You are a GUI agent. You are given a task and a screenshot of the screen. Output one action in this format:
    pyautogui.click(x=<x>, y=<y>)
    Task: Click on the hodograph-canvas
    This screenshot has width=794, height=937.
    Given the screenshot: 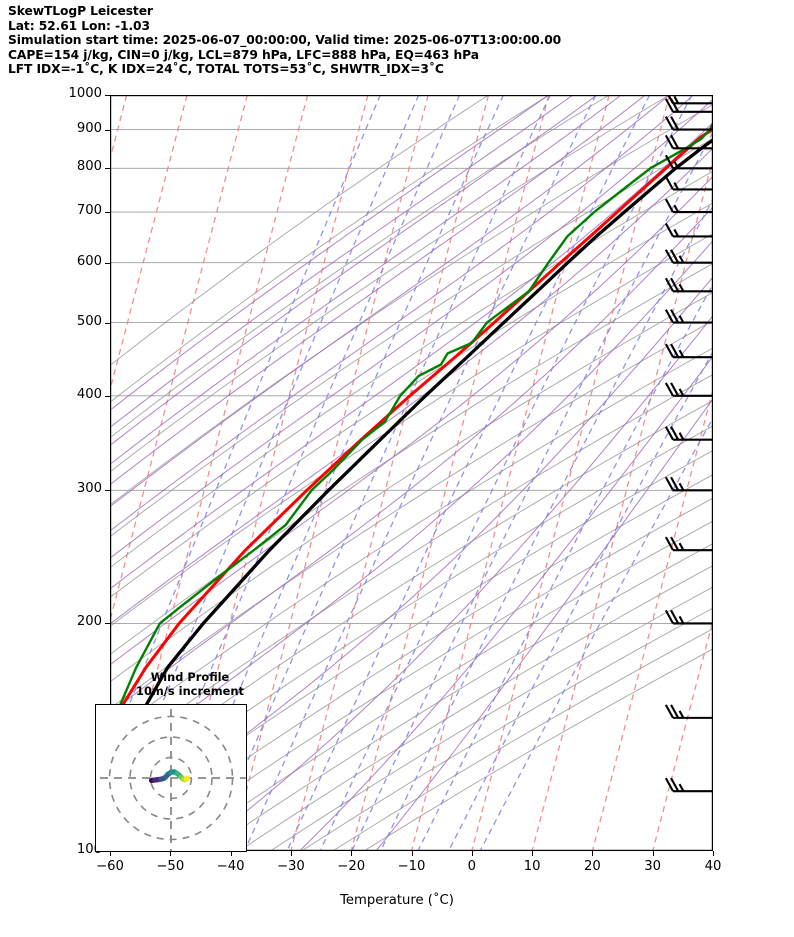 What is the action you would take?
    pyautogui.click(x=173, y=780)
    